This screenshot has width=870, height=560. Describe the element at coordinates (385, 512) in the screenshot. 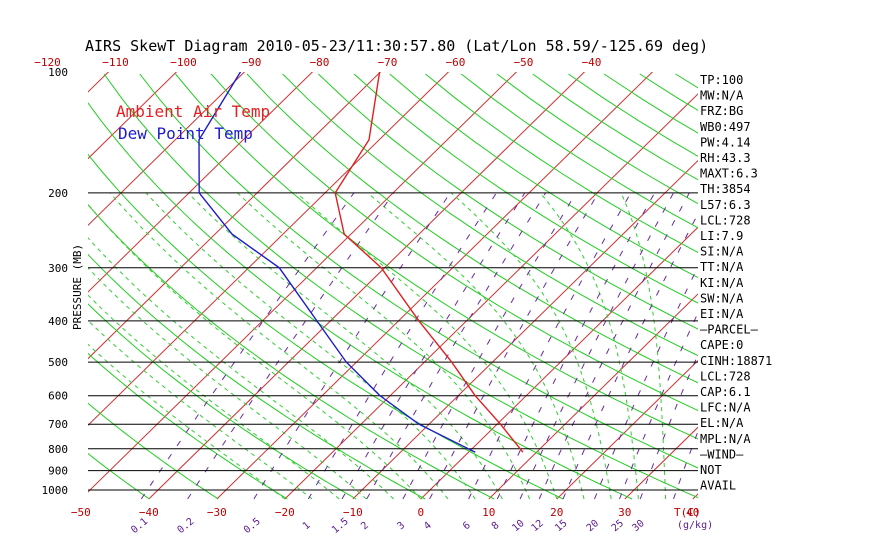

I see `bottom-temp-ticks: −50 −40 −30 −20 −10 0 10 20 30 40` at that location.